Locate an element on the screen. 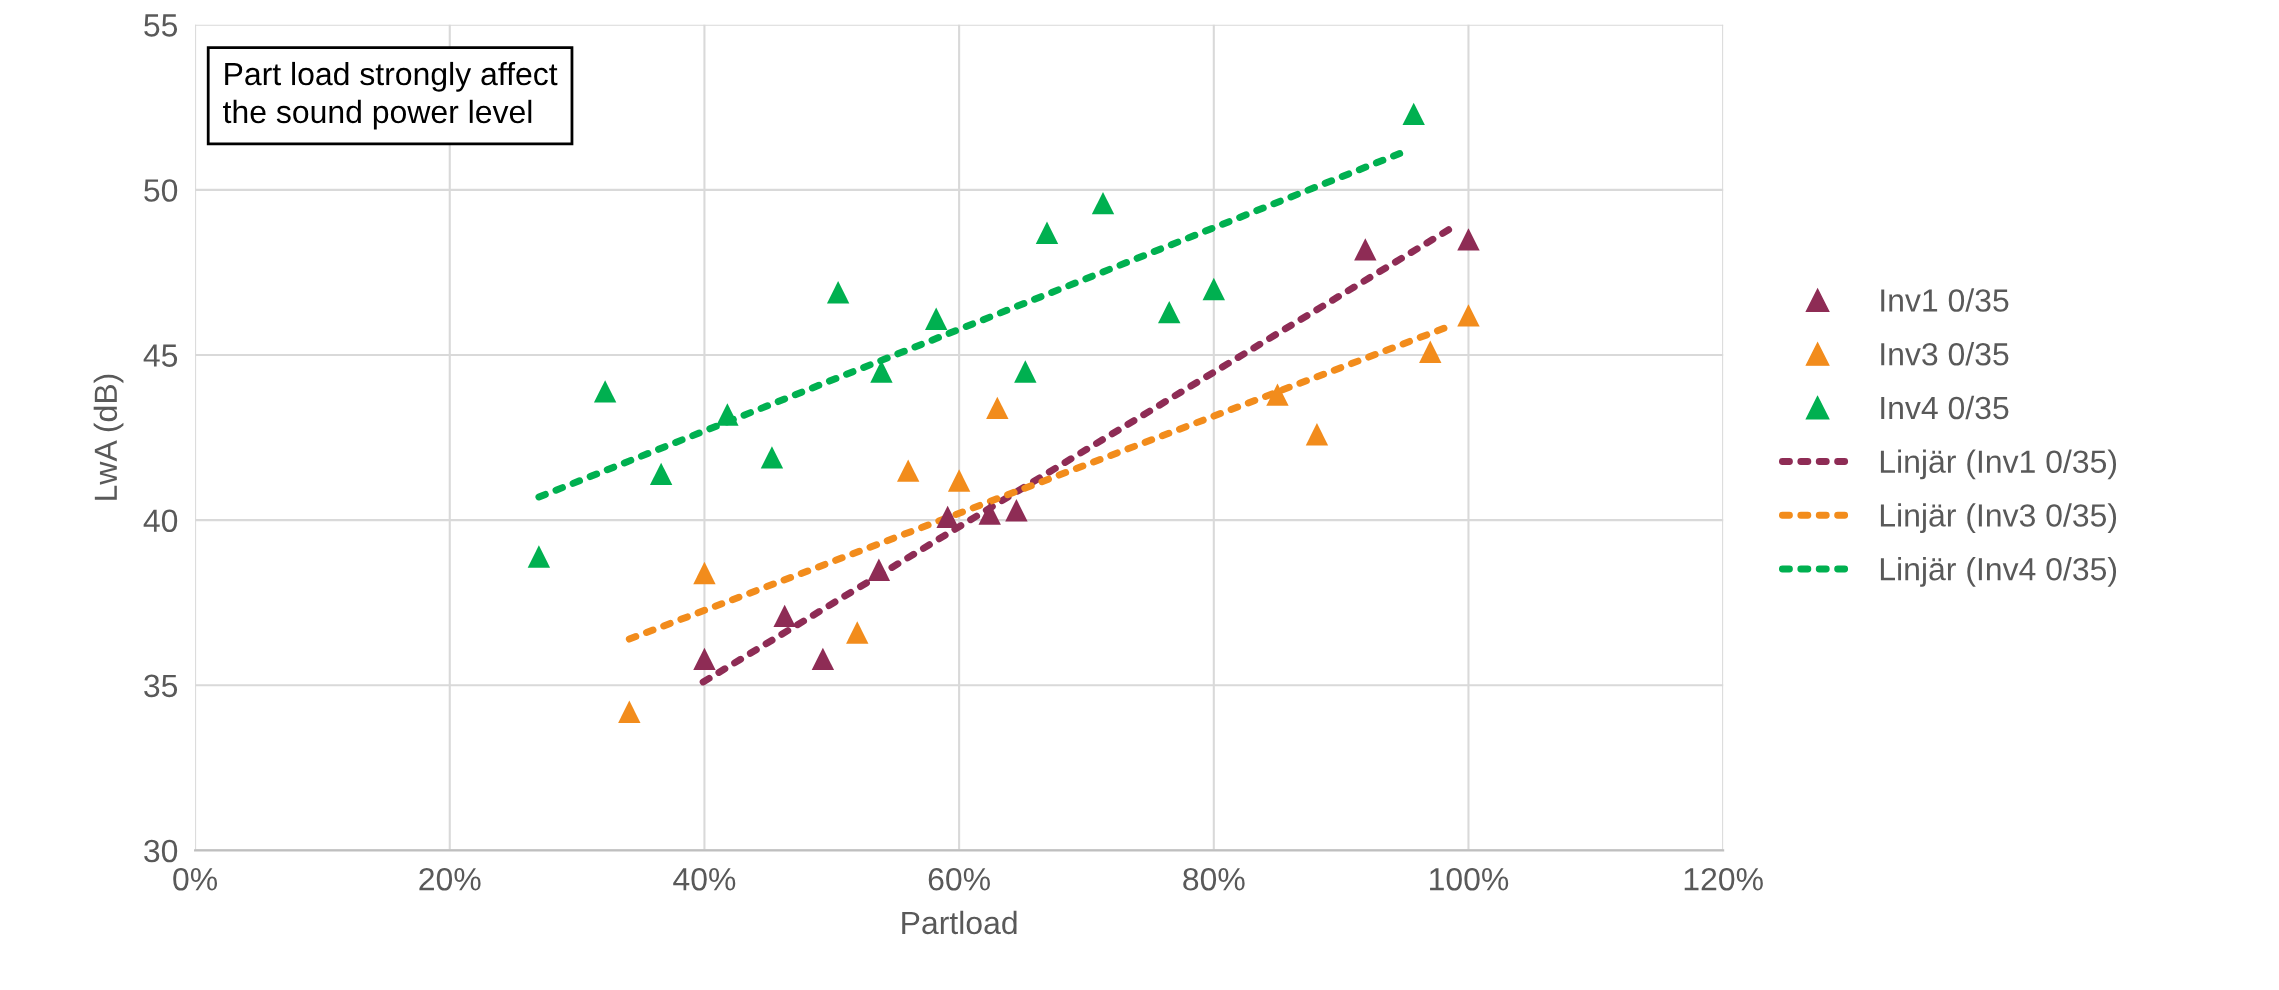  y-tick-label: 40 is located at coordinates (160, 521).